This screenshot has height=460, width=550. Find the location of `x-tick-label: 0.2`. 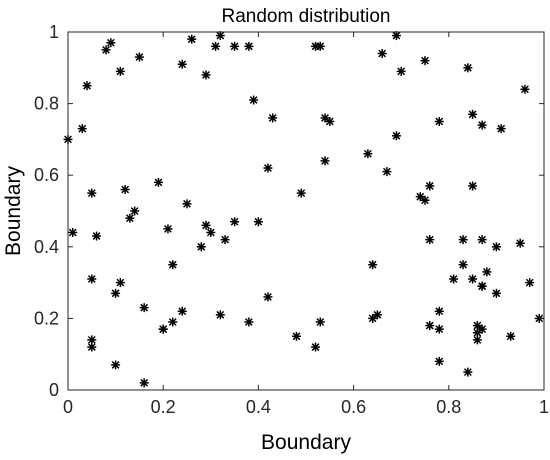

x-tick-label: 0.2 is located at coordinates (163, 407).